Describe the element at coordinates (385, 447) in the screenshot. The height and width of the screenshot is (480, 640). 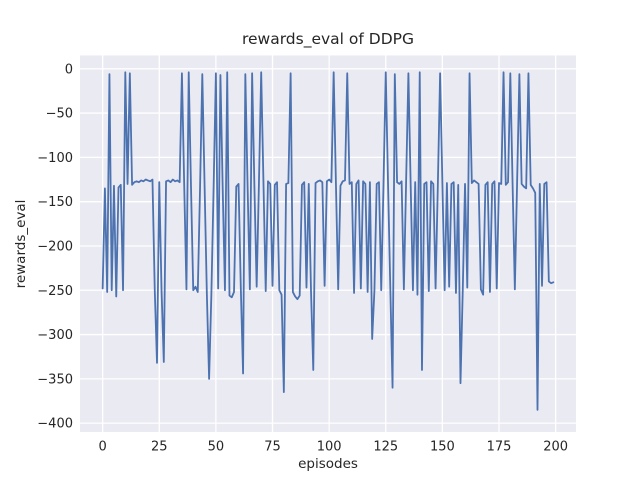
I see `x-tick-label: 125` at that location.